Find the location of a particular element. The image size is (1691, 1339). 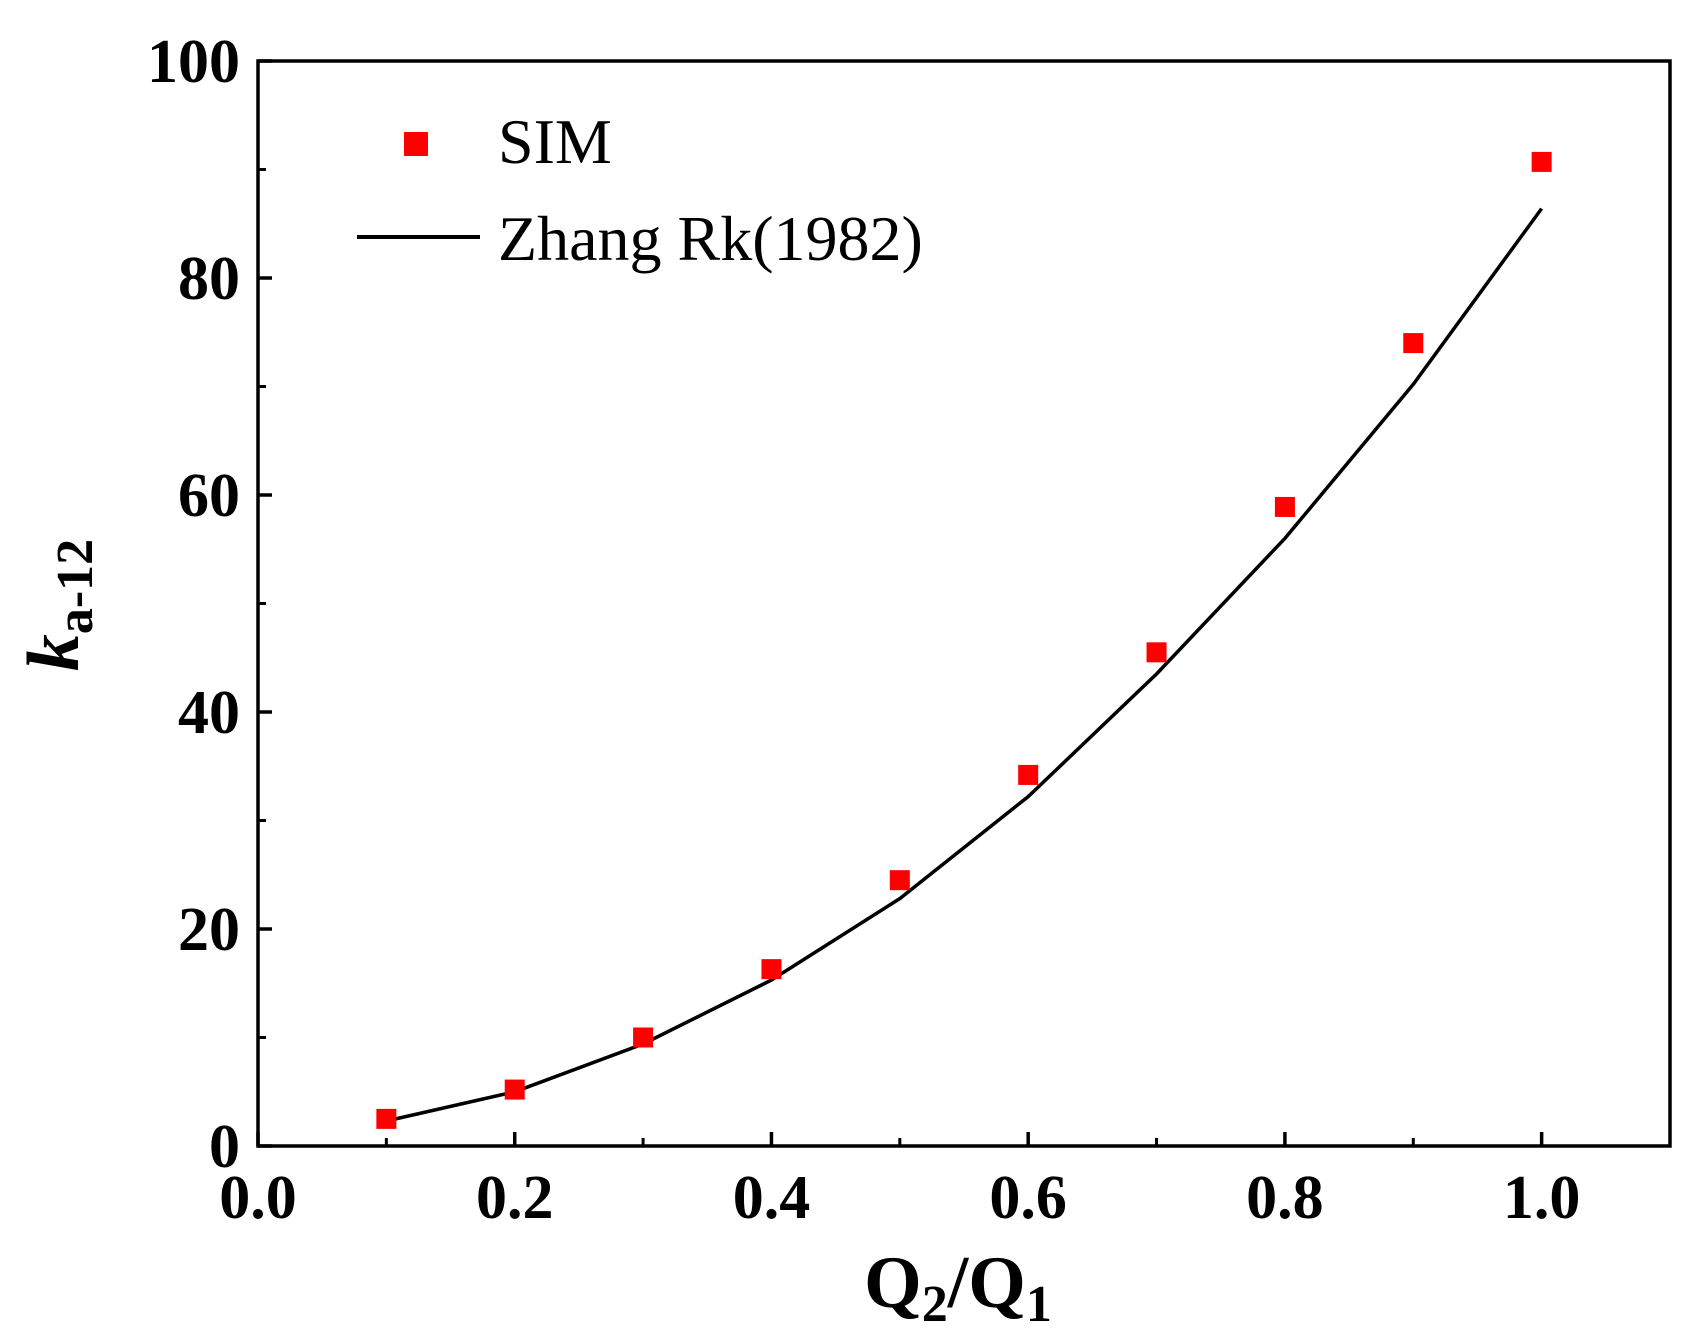

y-axis-title-base: k is located at coordinates (54, 652).